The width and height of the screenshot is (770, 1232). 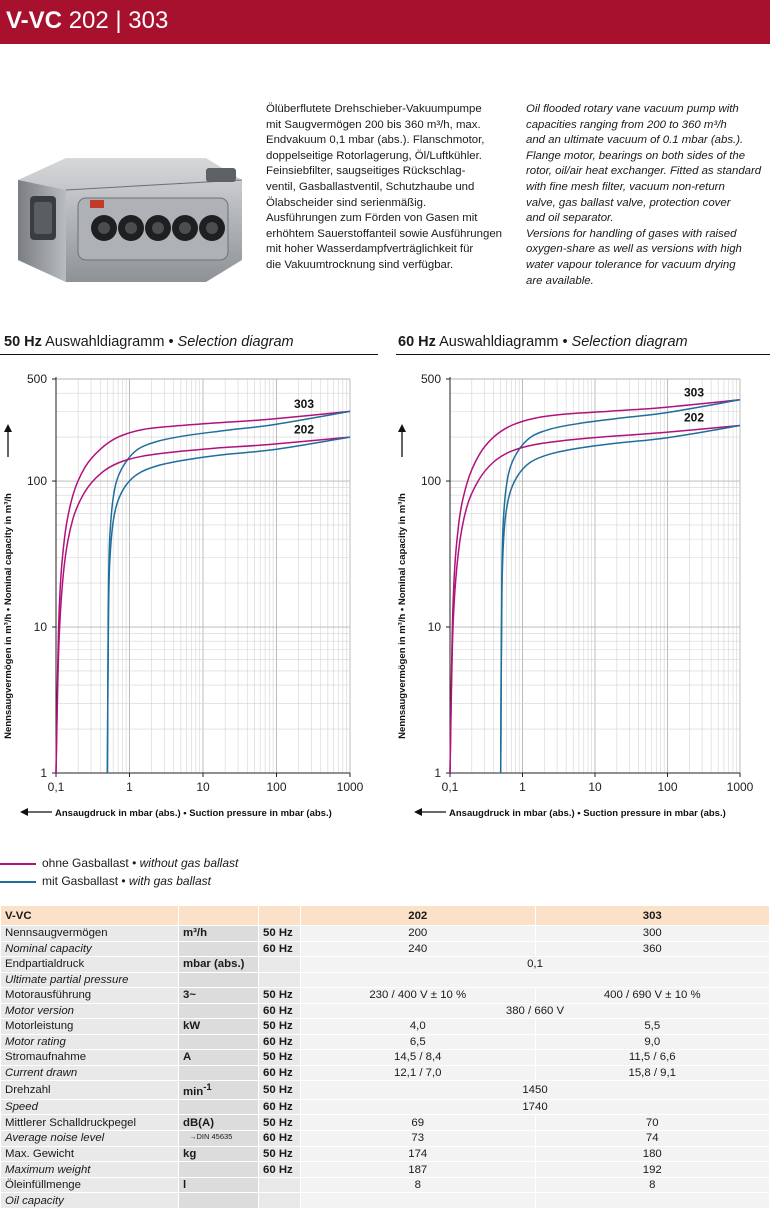 What do you see at coordinates (652, 1041) in the screenshot?
I see `cell-303: 9,0` at bounding box center [652, 1041].